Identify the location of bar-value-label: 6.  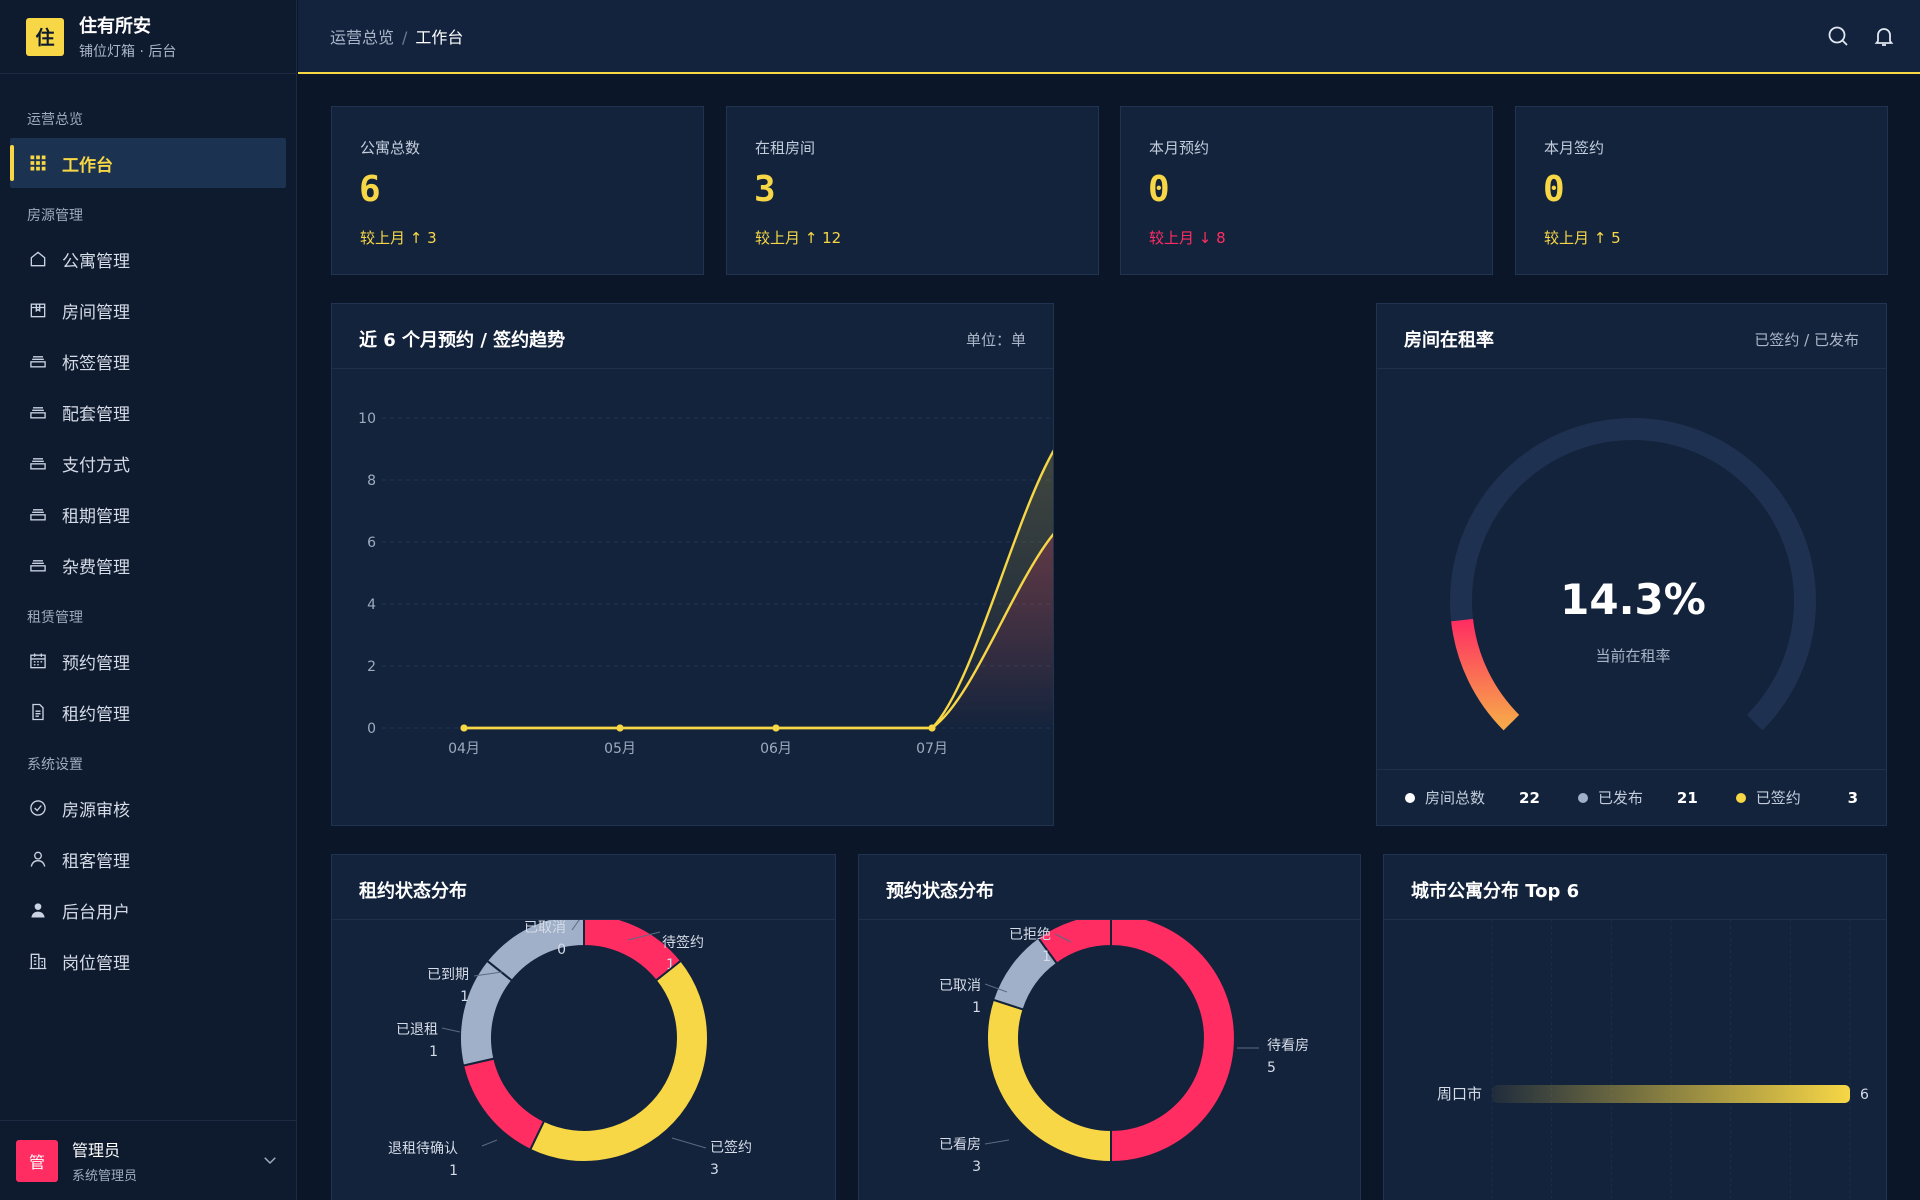
(1864, 1095).